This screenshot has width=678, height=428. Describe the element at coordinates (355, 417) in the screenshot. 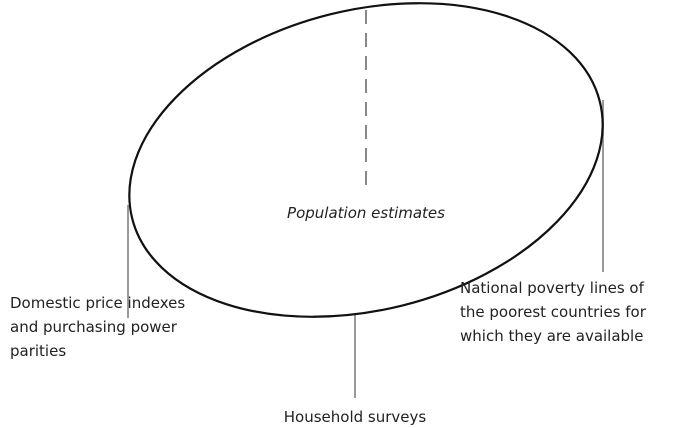

I see `label-line: Household surveys` at that location.